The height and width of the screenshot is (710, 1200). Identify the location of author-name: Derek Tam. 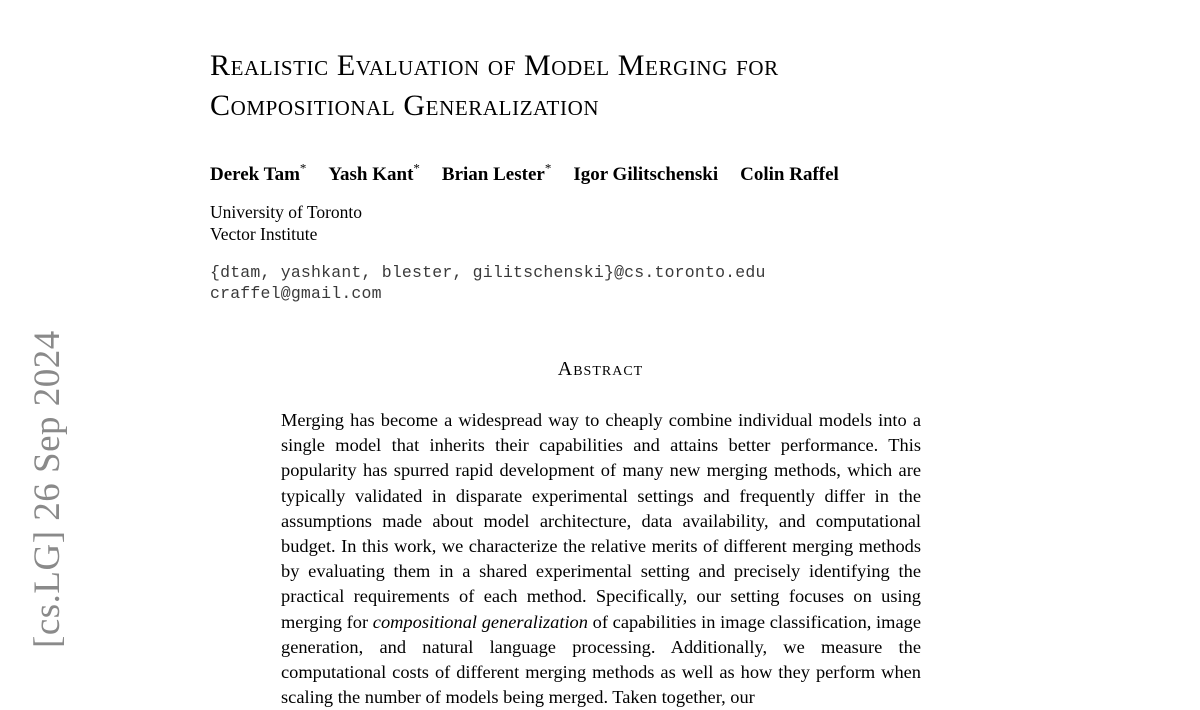
(255, 174).